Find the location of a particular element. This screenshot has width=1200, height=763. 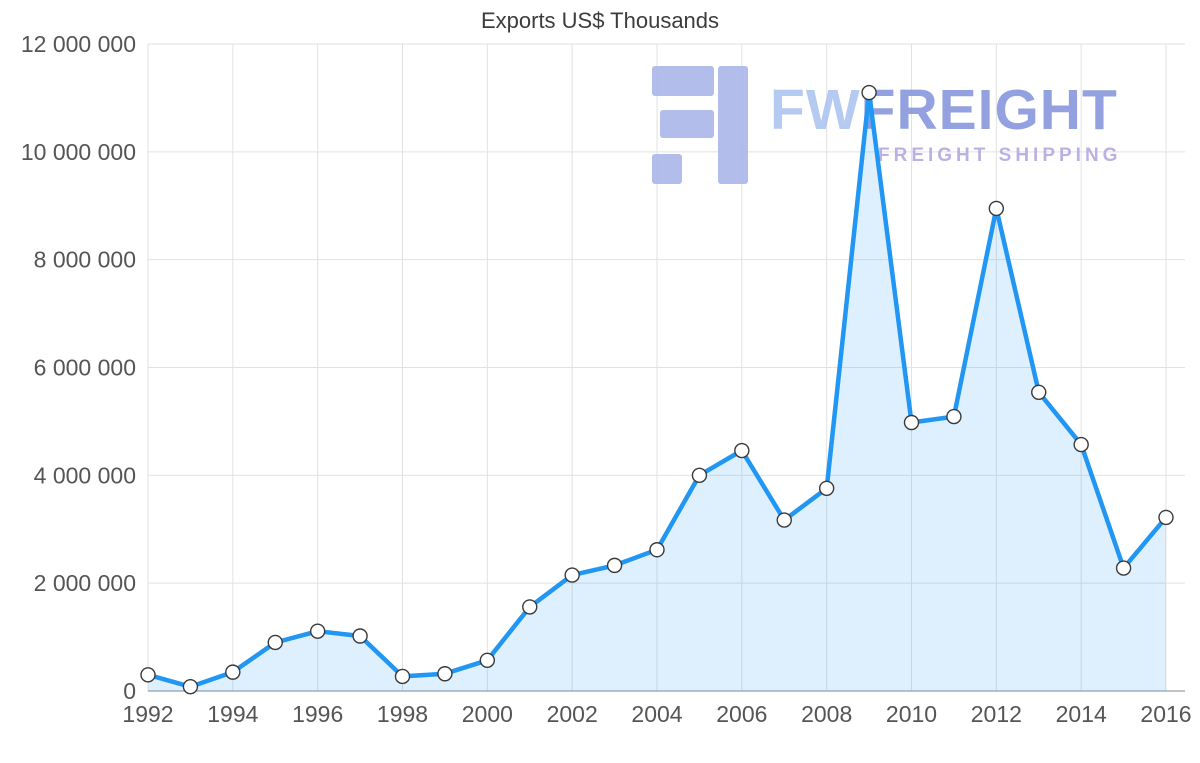

x-tick-label: 1998 is located at coordinates (402, 714).